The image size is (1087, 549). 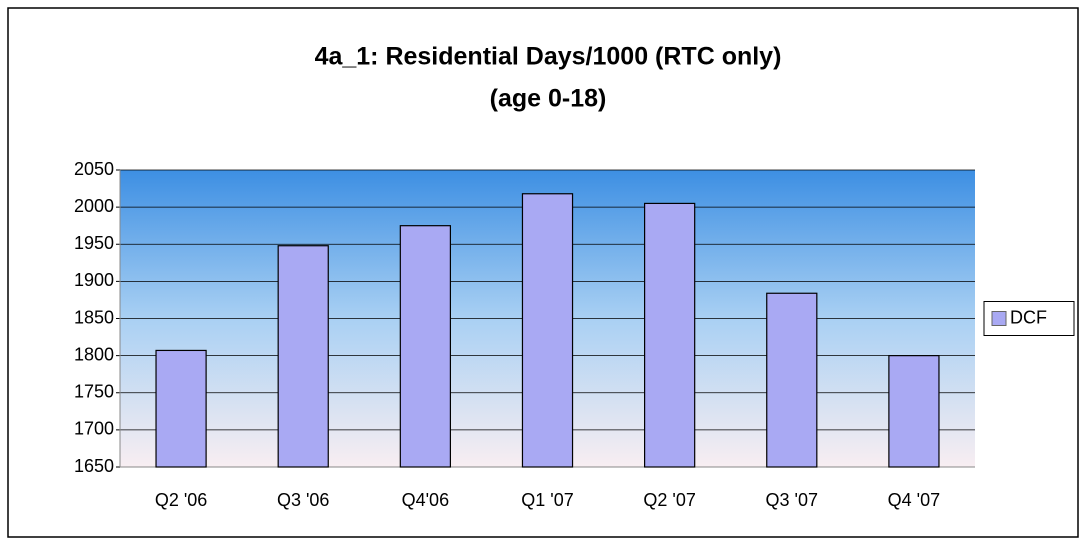 I want to click on x-tick-label: Q2 '07, so click(x=669, y=500).